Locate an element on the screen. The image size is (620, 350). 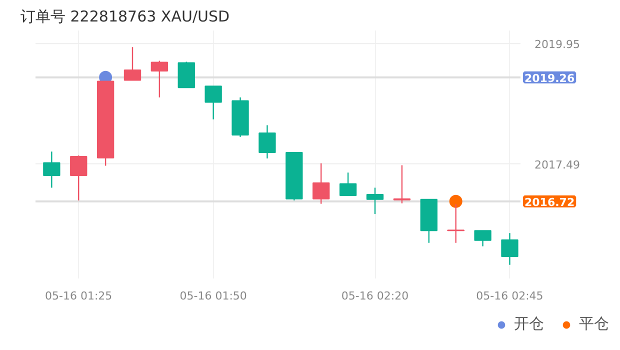
y-tick-label: 2019.95 is located at coordinates (557, 45).